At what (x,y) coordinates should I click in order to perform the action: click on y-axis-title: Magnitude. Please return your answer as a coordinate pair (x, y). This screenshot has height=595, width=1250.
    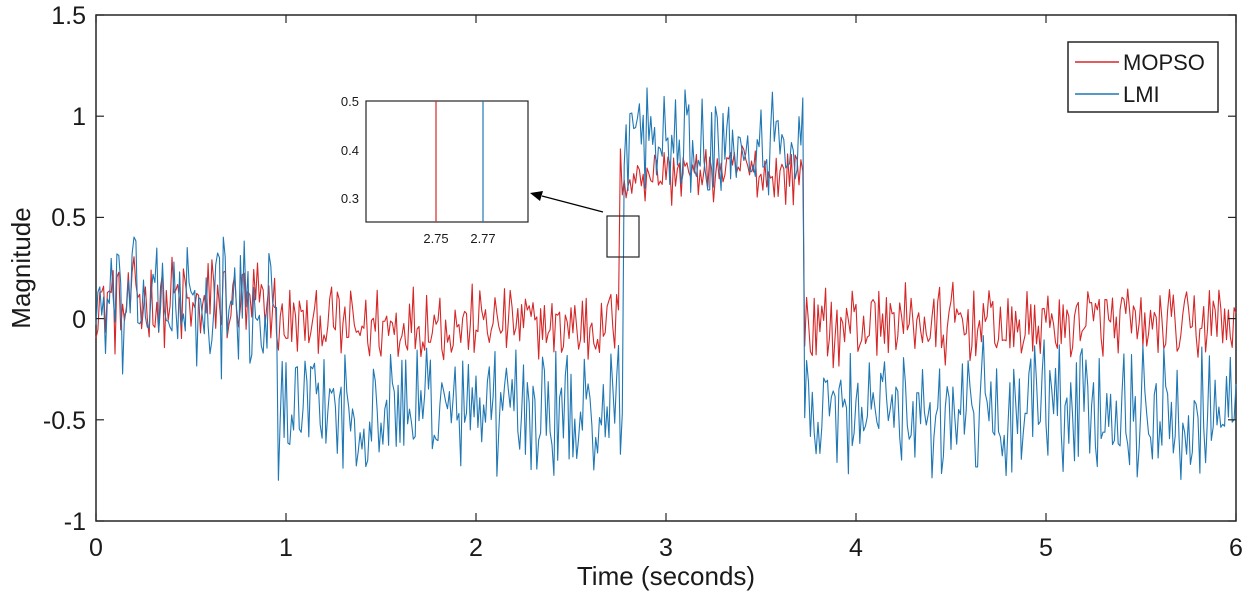
    Looking at the image, I should click on (21, 267).